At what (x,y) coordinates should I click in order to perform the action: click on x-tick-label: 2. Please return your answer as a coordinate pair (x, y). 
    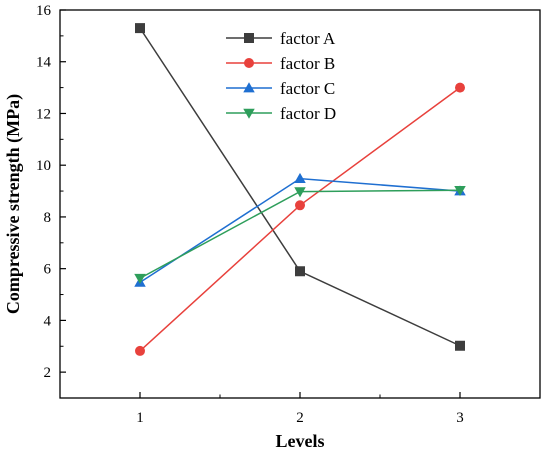
    Looking at the image, I should click on (300, 418).